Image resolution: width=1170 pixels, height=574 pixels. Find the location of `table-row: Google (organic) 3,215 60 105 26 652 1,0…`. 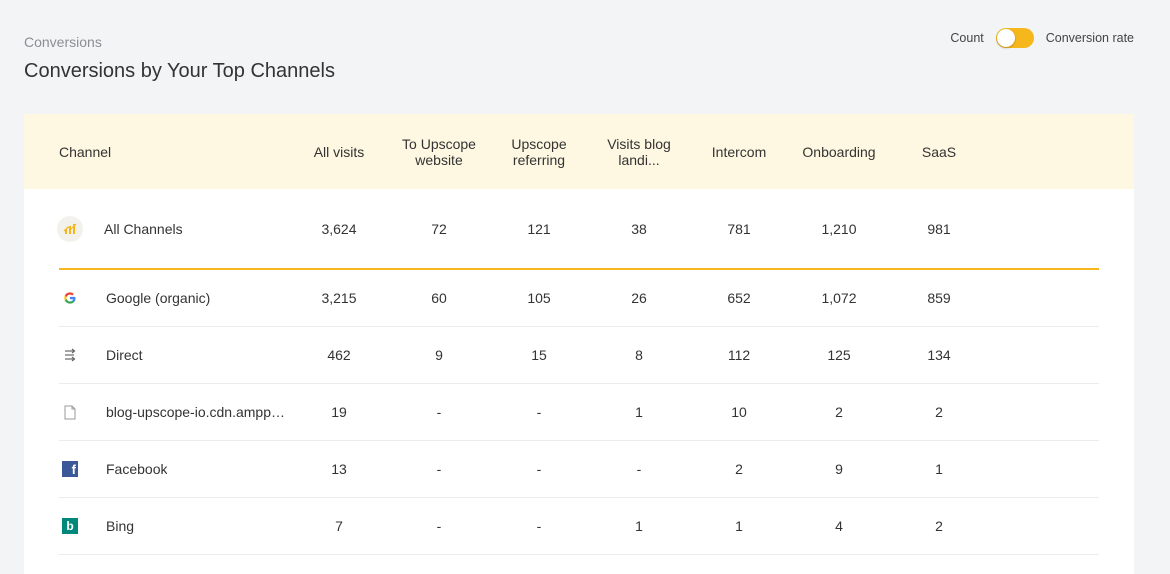

table-row: Google (organic) 3,215 60 105 26 652 1,0… is located at coordinates (579, 298).